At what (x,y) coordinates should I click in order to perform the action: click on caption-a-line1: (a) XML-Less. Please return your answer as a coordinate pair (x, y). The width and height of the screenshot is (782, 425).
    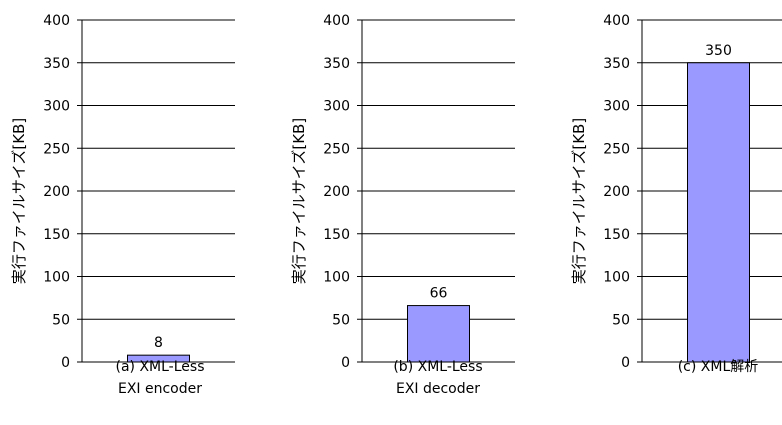
    Looking at the image, I should click on (160, 367).